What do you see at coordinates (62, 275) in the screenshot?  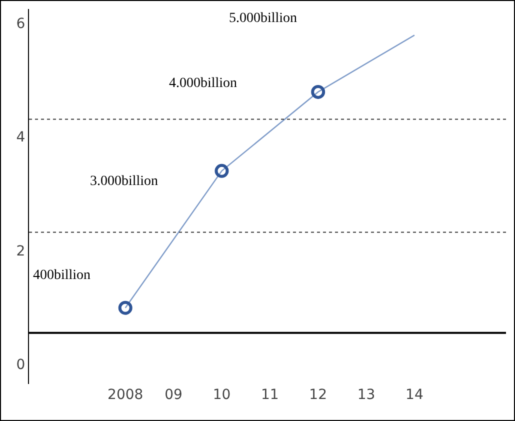 I see `annotation: 400billion` at bounding box center [62, 275].